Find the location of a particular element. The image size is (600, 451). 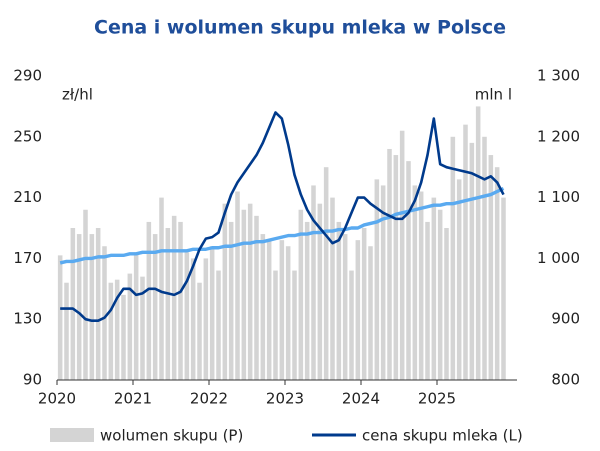

x-tick-label: 2022 is located at coordinates (209, 399).